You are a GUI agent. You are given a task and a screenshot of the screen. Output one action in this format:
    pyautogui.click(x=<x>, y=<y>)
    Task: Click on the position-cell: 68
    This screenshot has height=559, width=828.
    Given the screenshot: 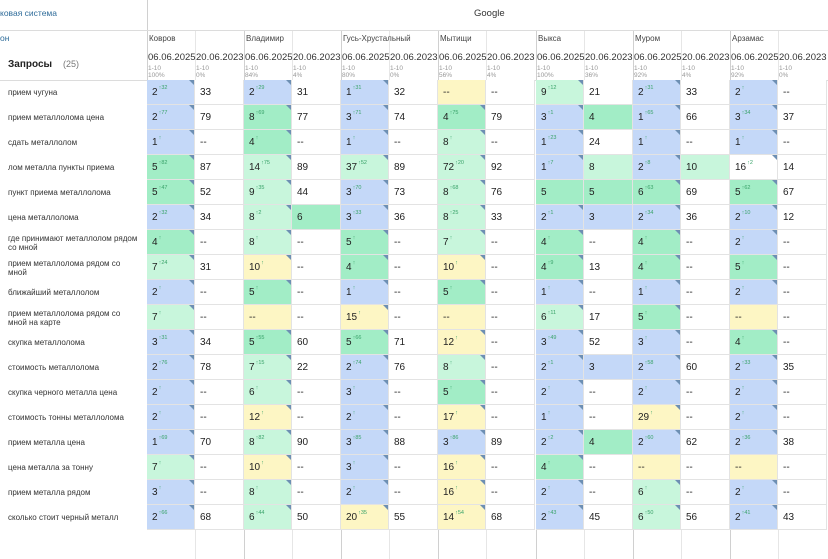 What is the action you would take?
    pyautogui.click(x=510, y=517)
    